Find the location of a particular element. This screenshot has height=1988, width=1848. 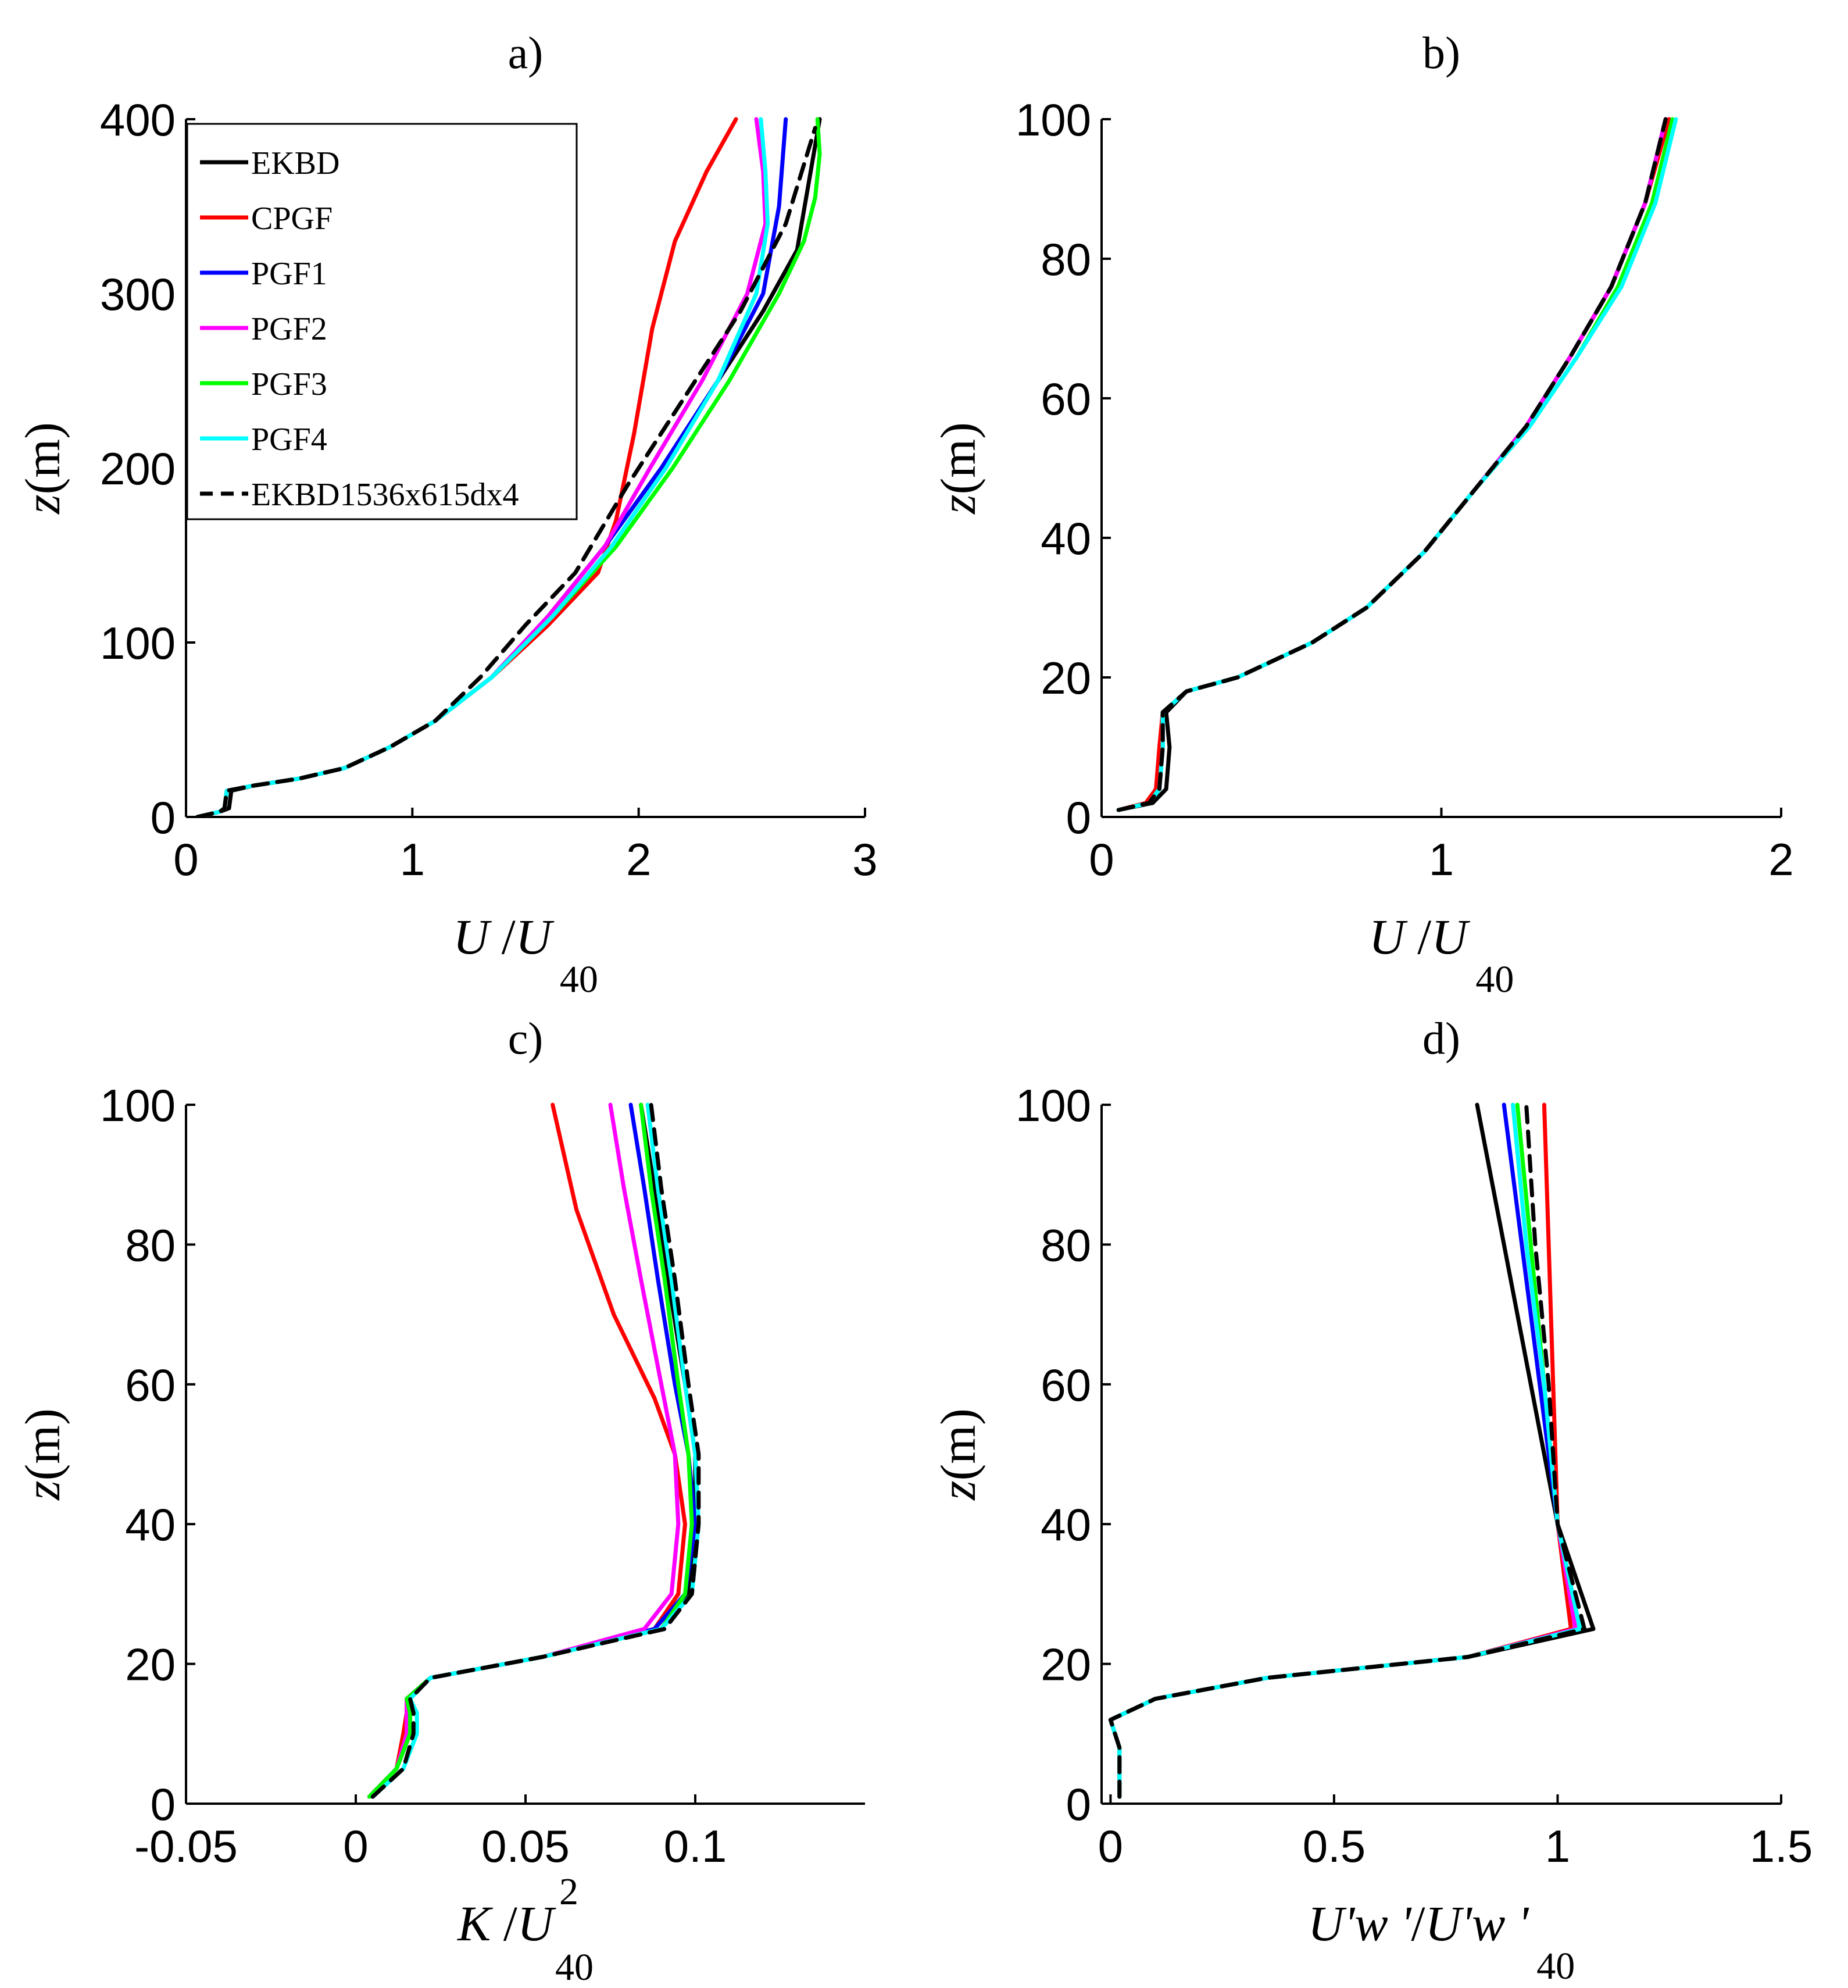

series-line-cpgf is located at coordinates (1393, 464).